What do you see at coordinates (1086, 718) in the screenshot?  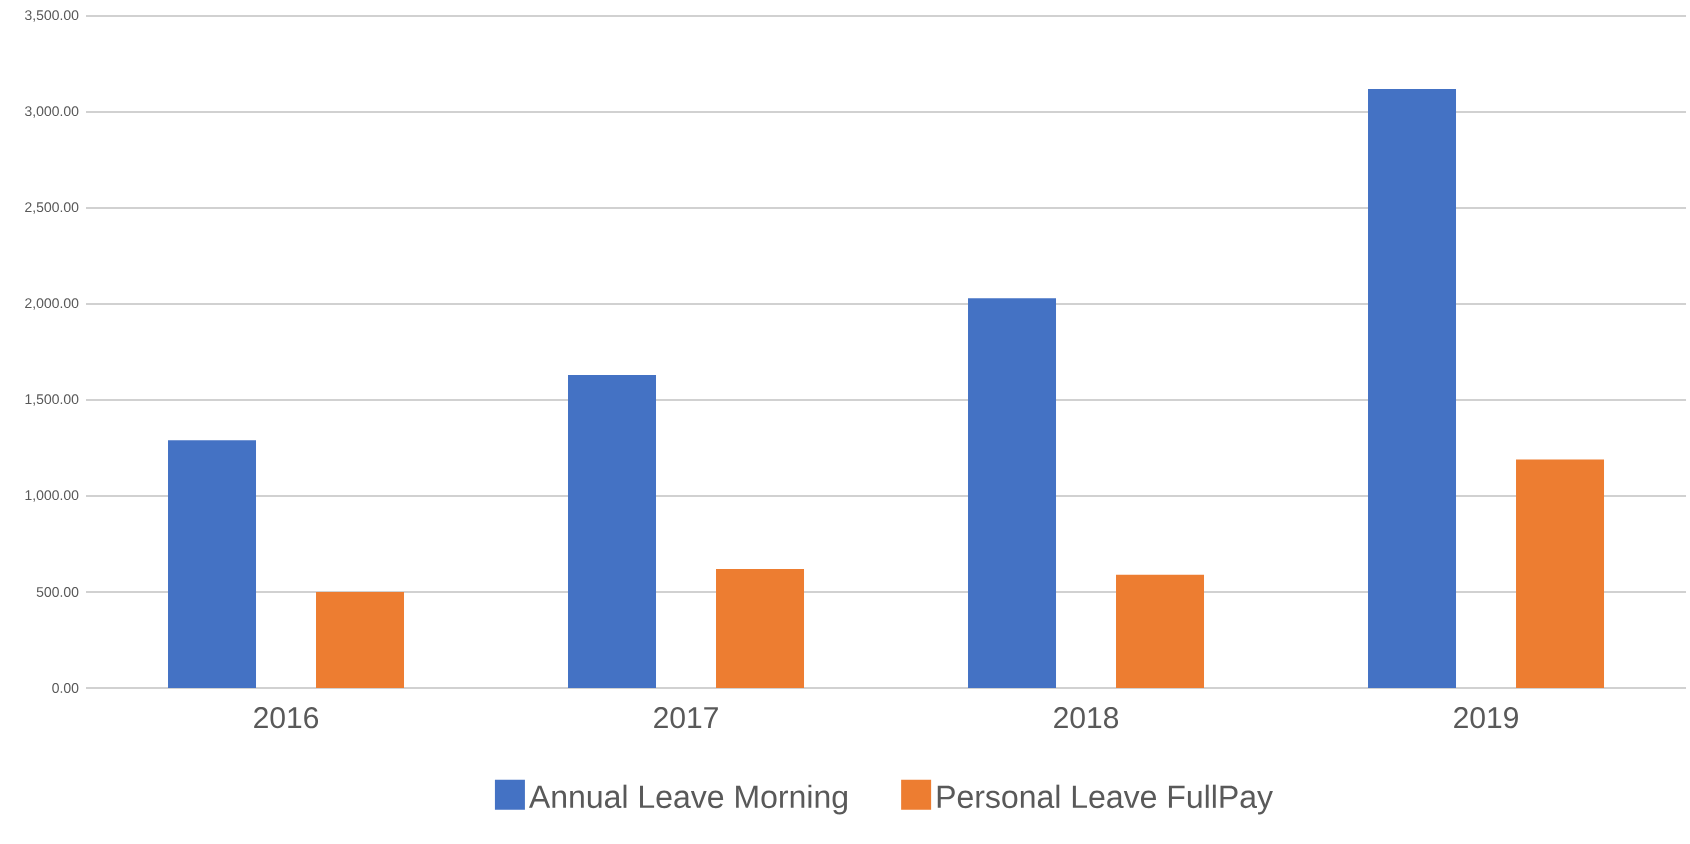 I see `x-tick-label: 2018` at bounding box center [1086, 718].